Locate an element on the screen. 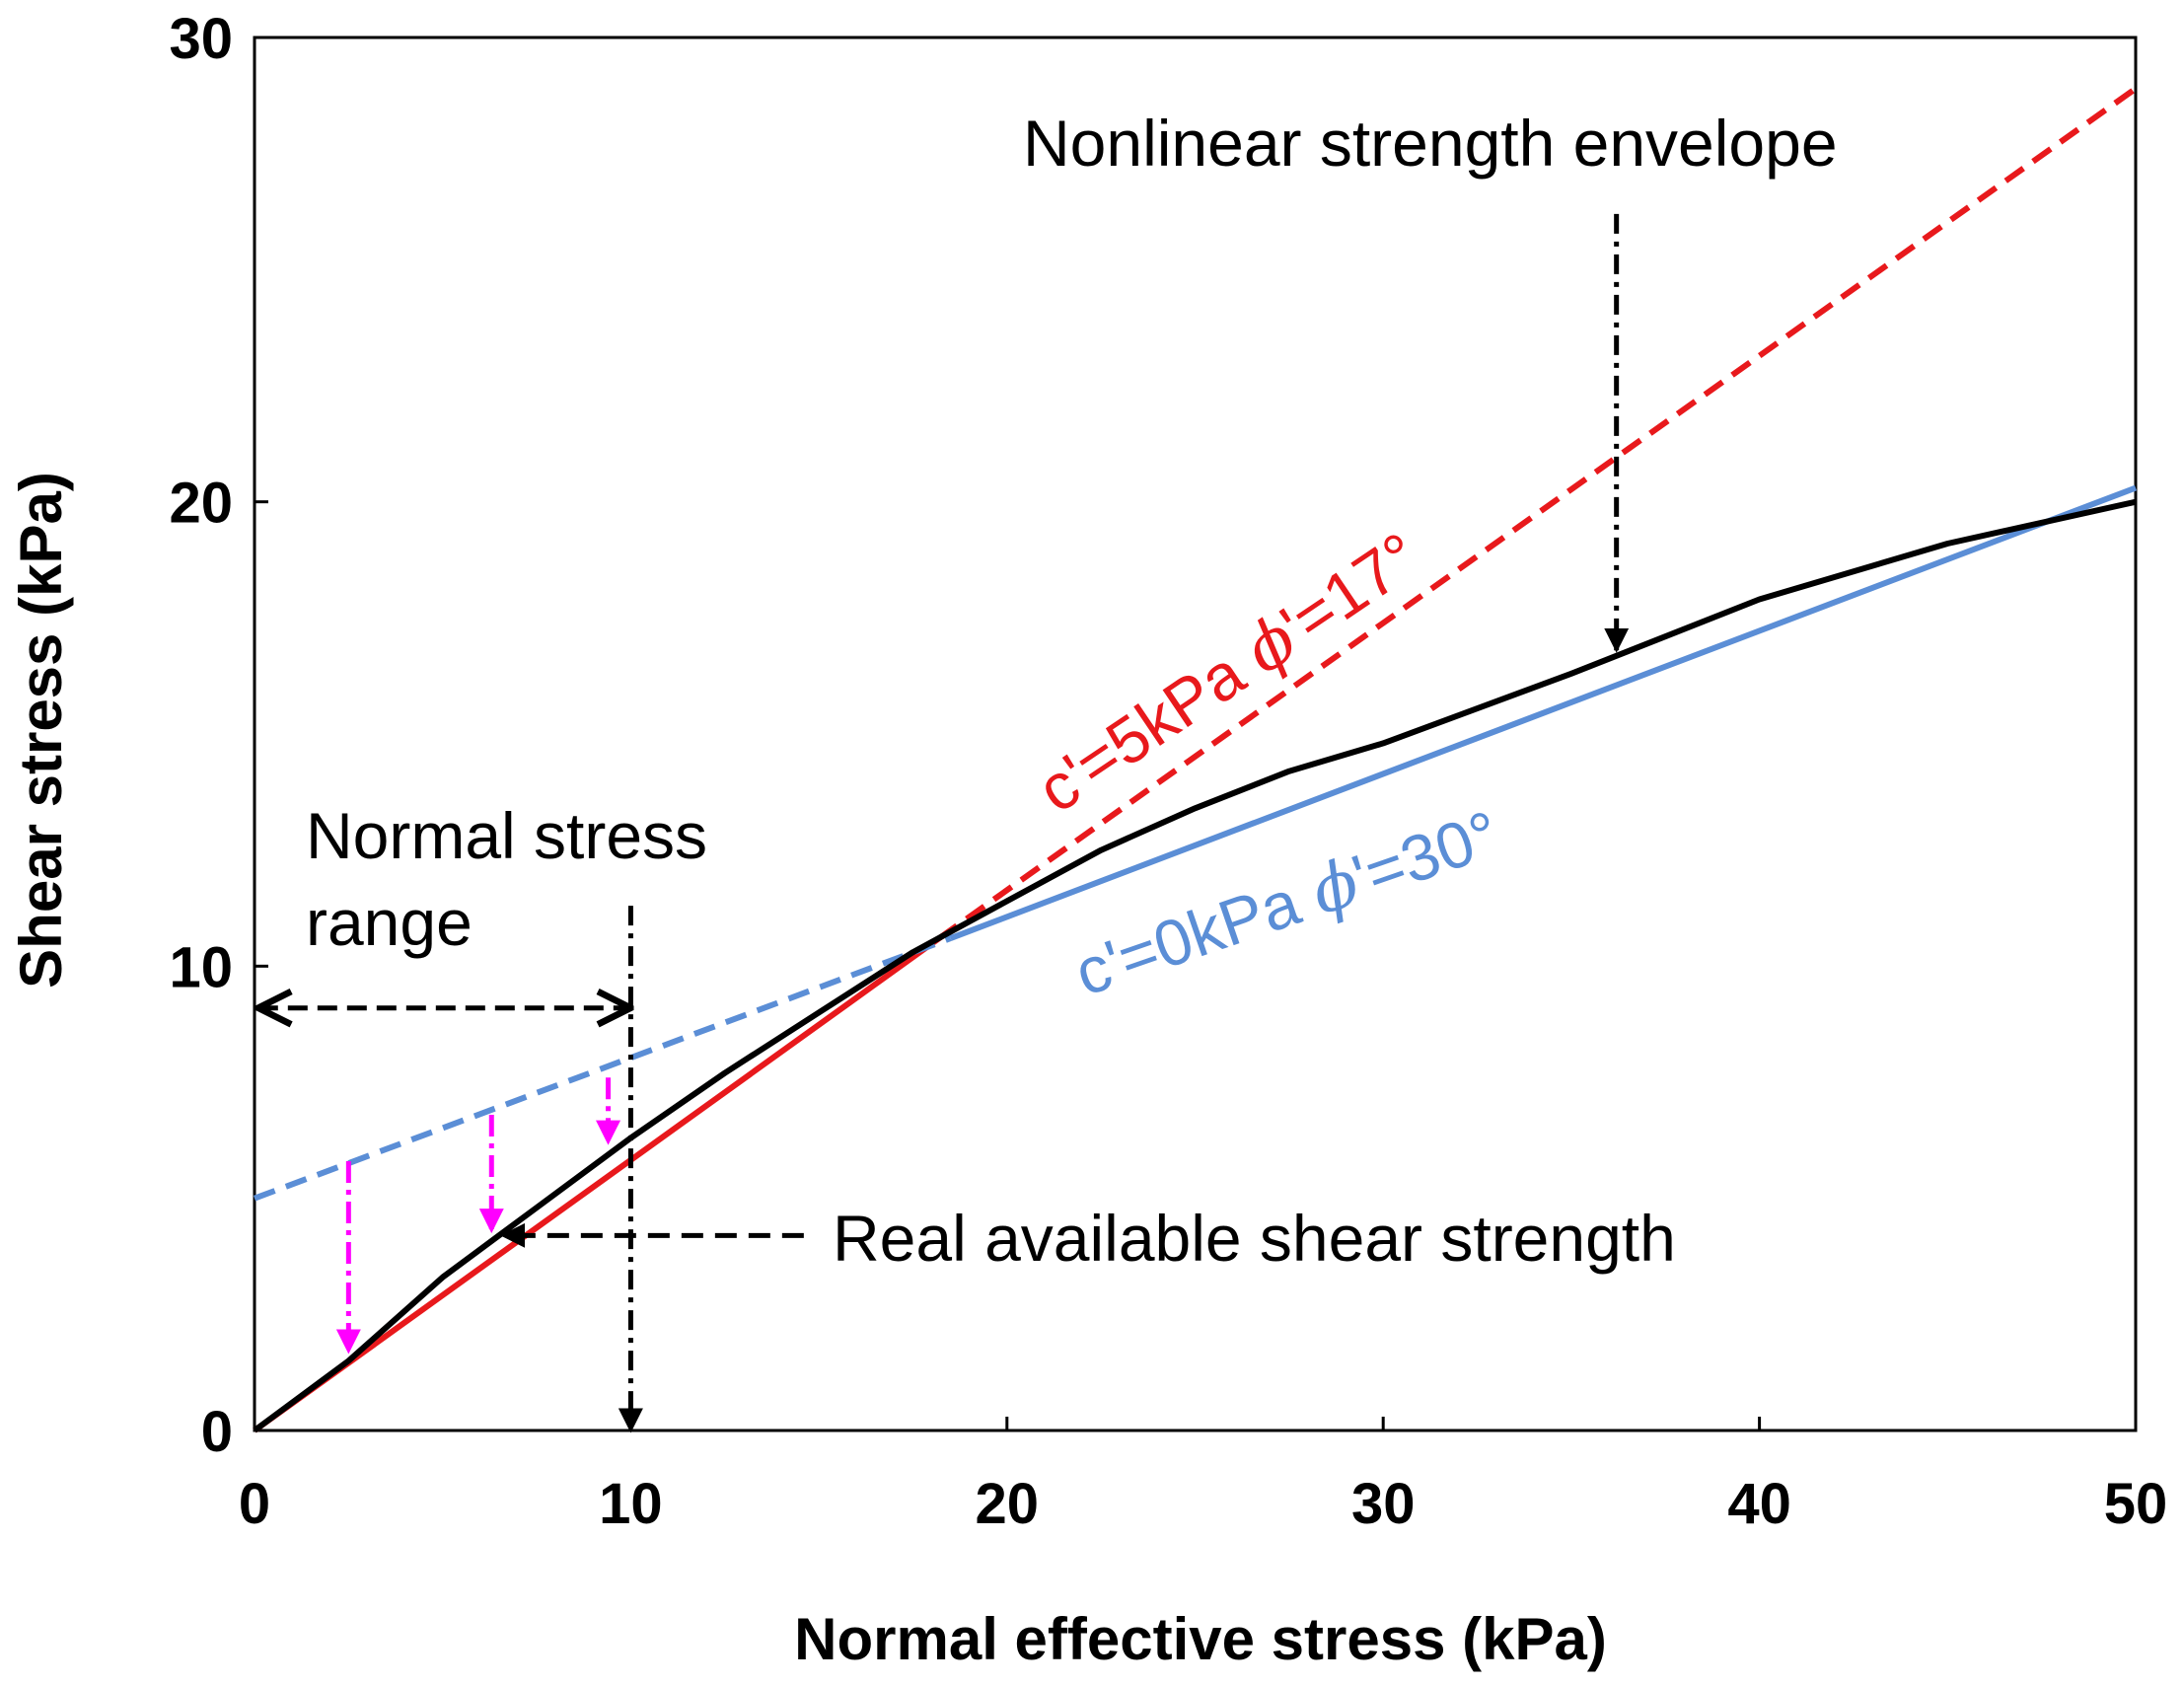 This screenshot has height=1686, width=2184. x-tick-label: 50 is located at coordinates (2136, 1504).